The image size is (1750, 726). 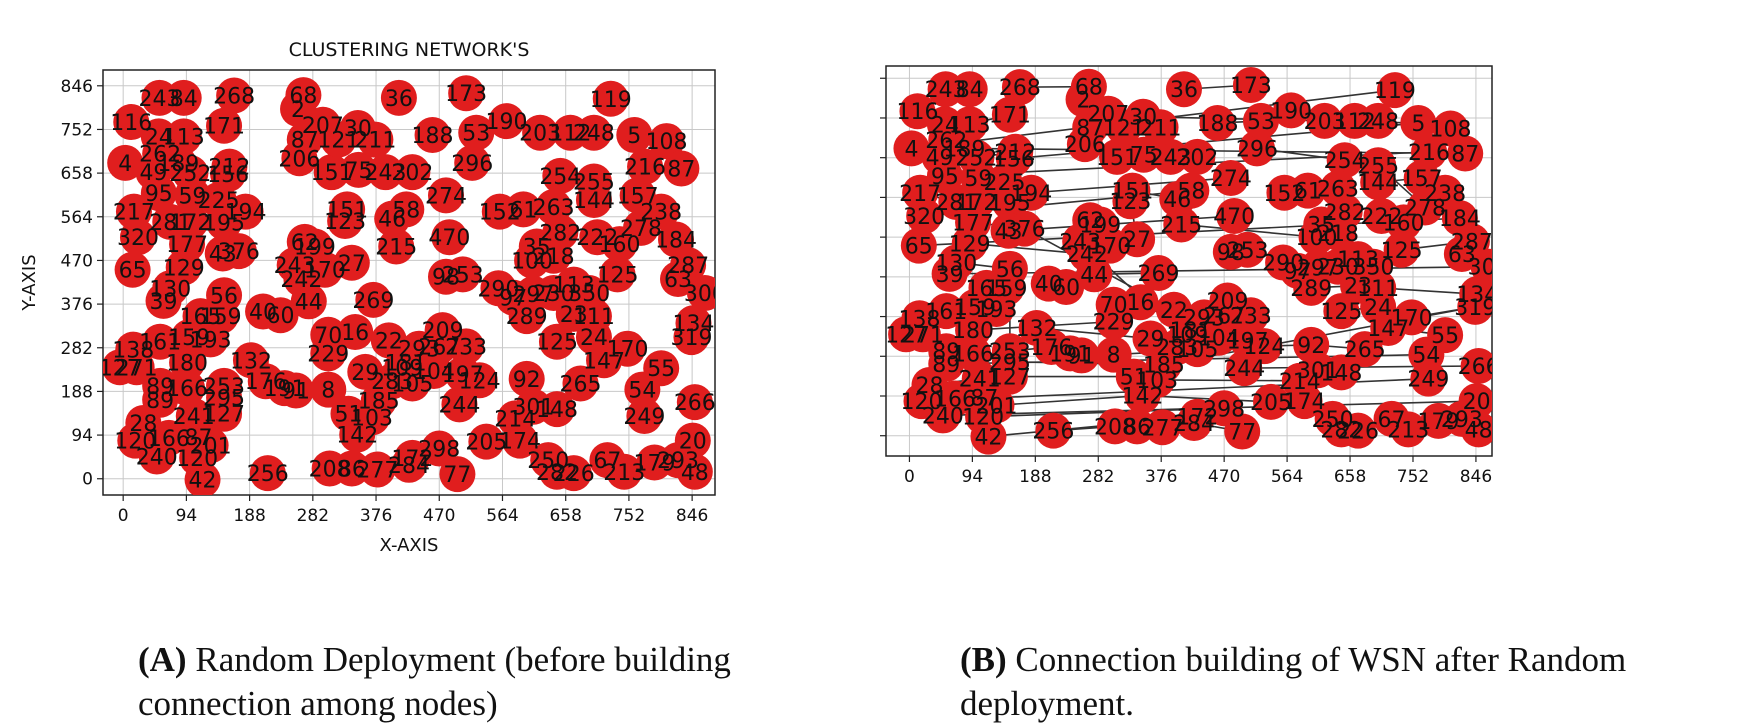 What do you see at coordinates (1355, 122) in the screenshot?
I see `node-label: 112` at bounding box center [1355, 122].